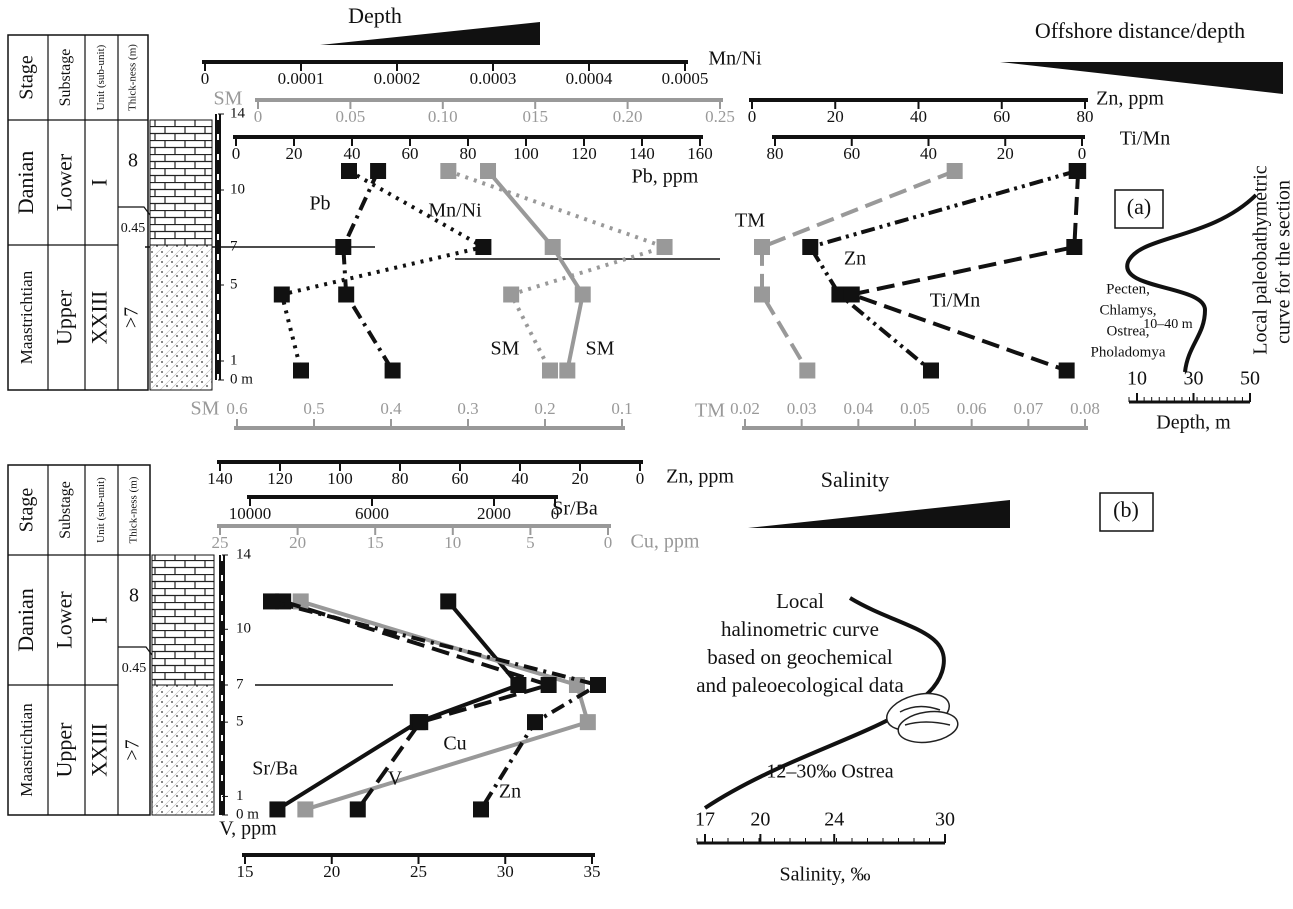 The image size is (1293, 909). I want to click on axis-title: Ti/Mn, so click(1145, 139).